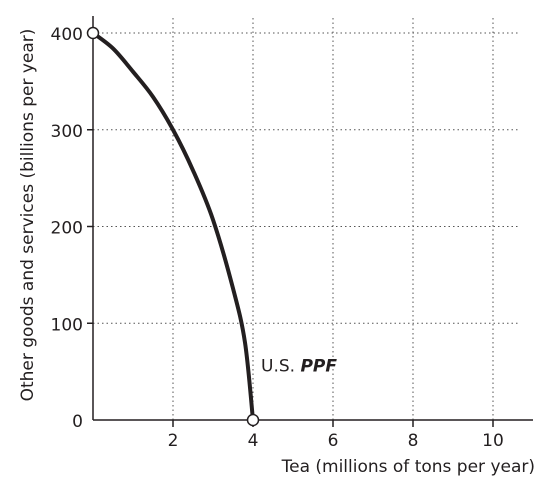 This screenshot has height=480, width=548. What do you see at coordinates (333, 441) in the screenshot?
I see `x-tick-label-6: 6` at bounding box center [333, 441].